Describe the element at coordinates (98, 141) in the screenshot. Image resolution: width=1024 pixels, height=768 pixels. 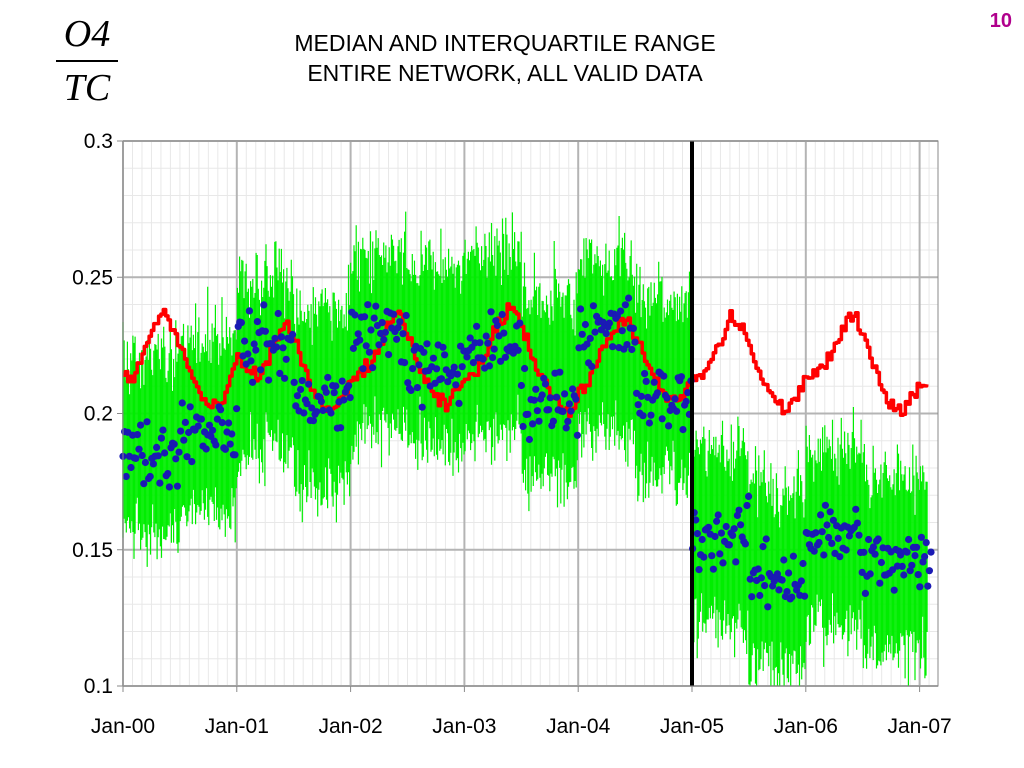
I see `y-tick-label: 0.3` at that location.